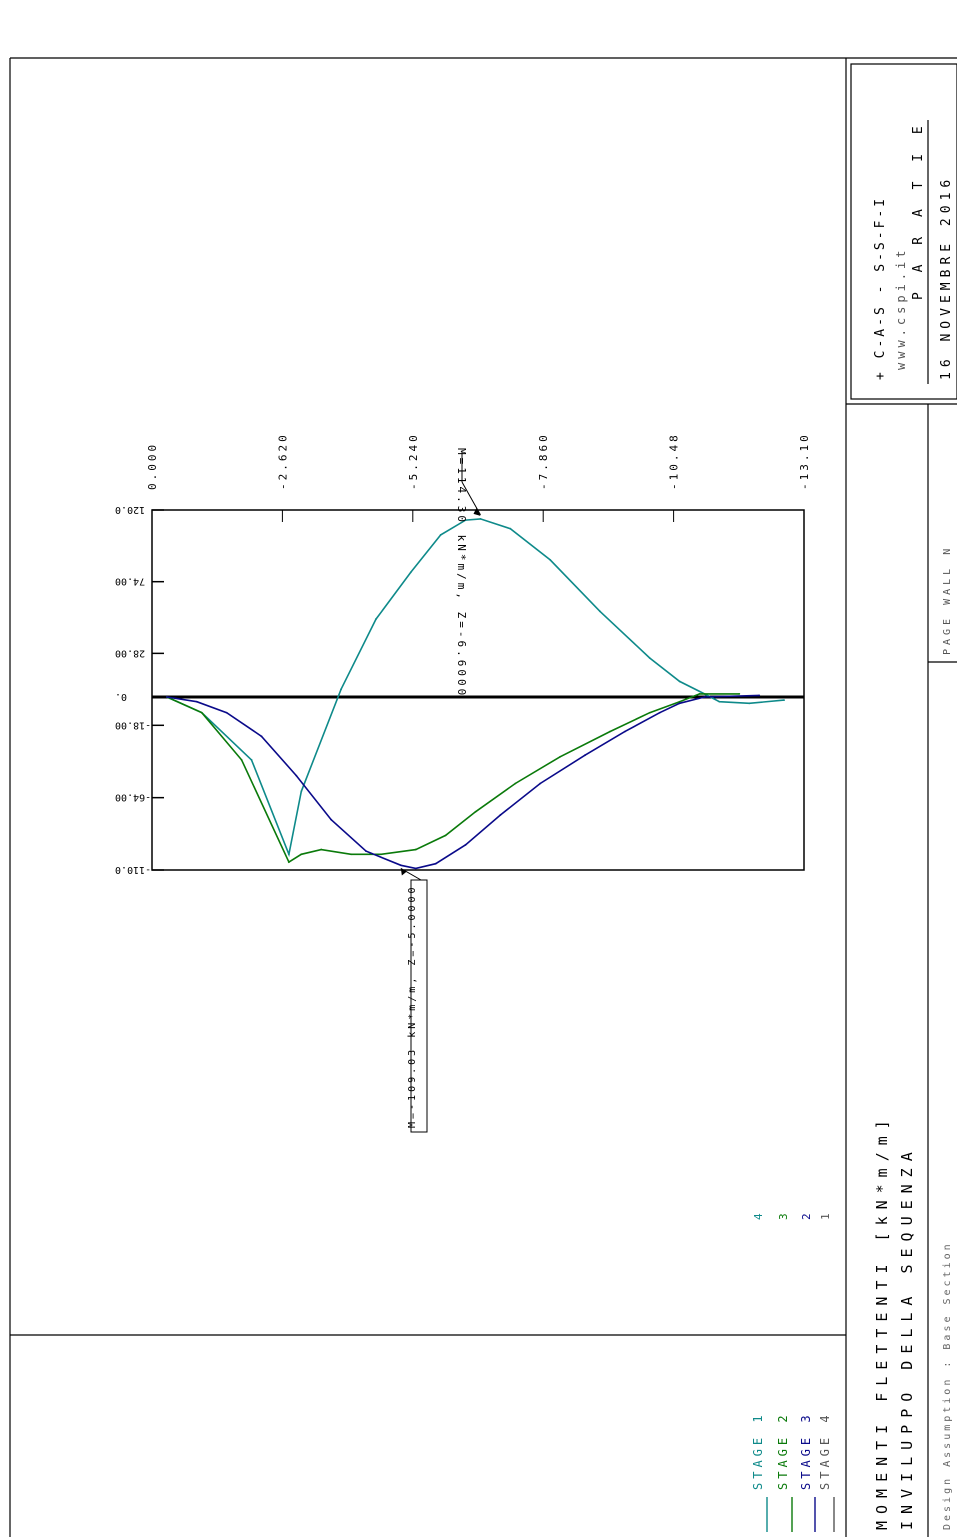 The width and height of the screenshot is (957, 1537). Describe the element at coordinates (758, 1216) in the screenshot. I see `legend-mark: 4` at that location.